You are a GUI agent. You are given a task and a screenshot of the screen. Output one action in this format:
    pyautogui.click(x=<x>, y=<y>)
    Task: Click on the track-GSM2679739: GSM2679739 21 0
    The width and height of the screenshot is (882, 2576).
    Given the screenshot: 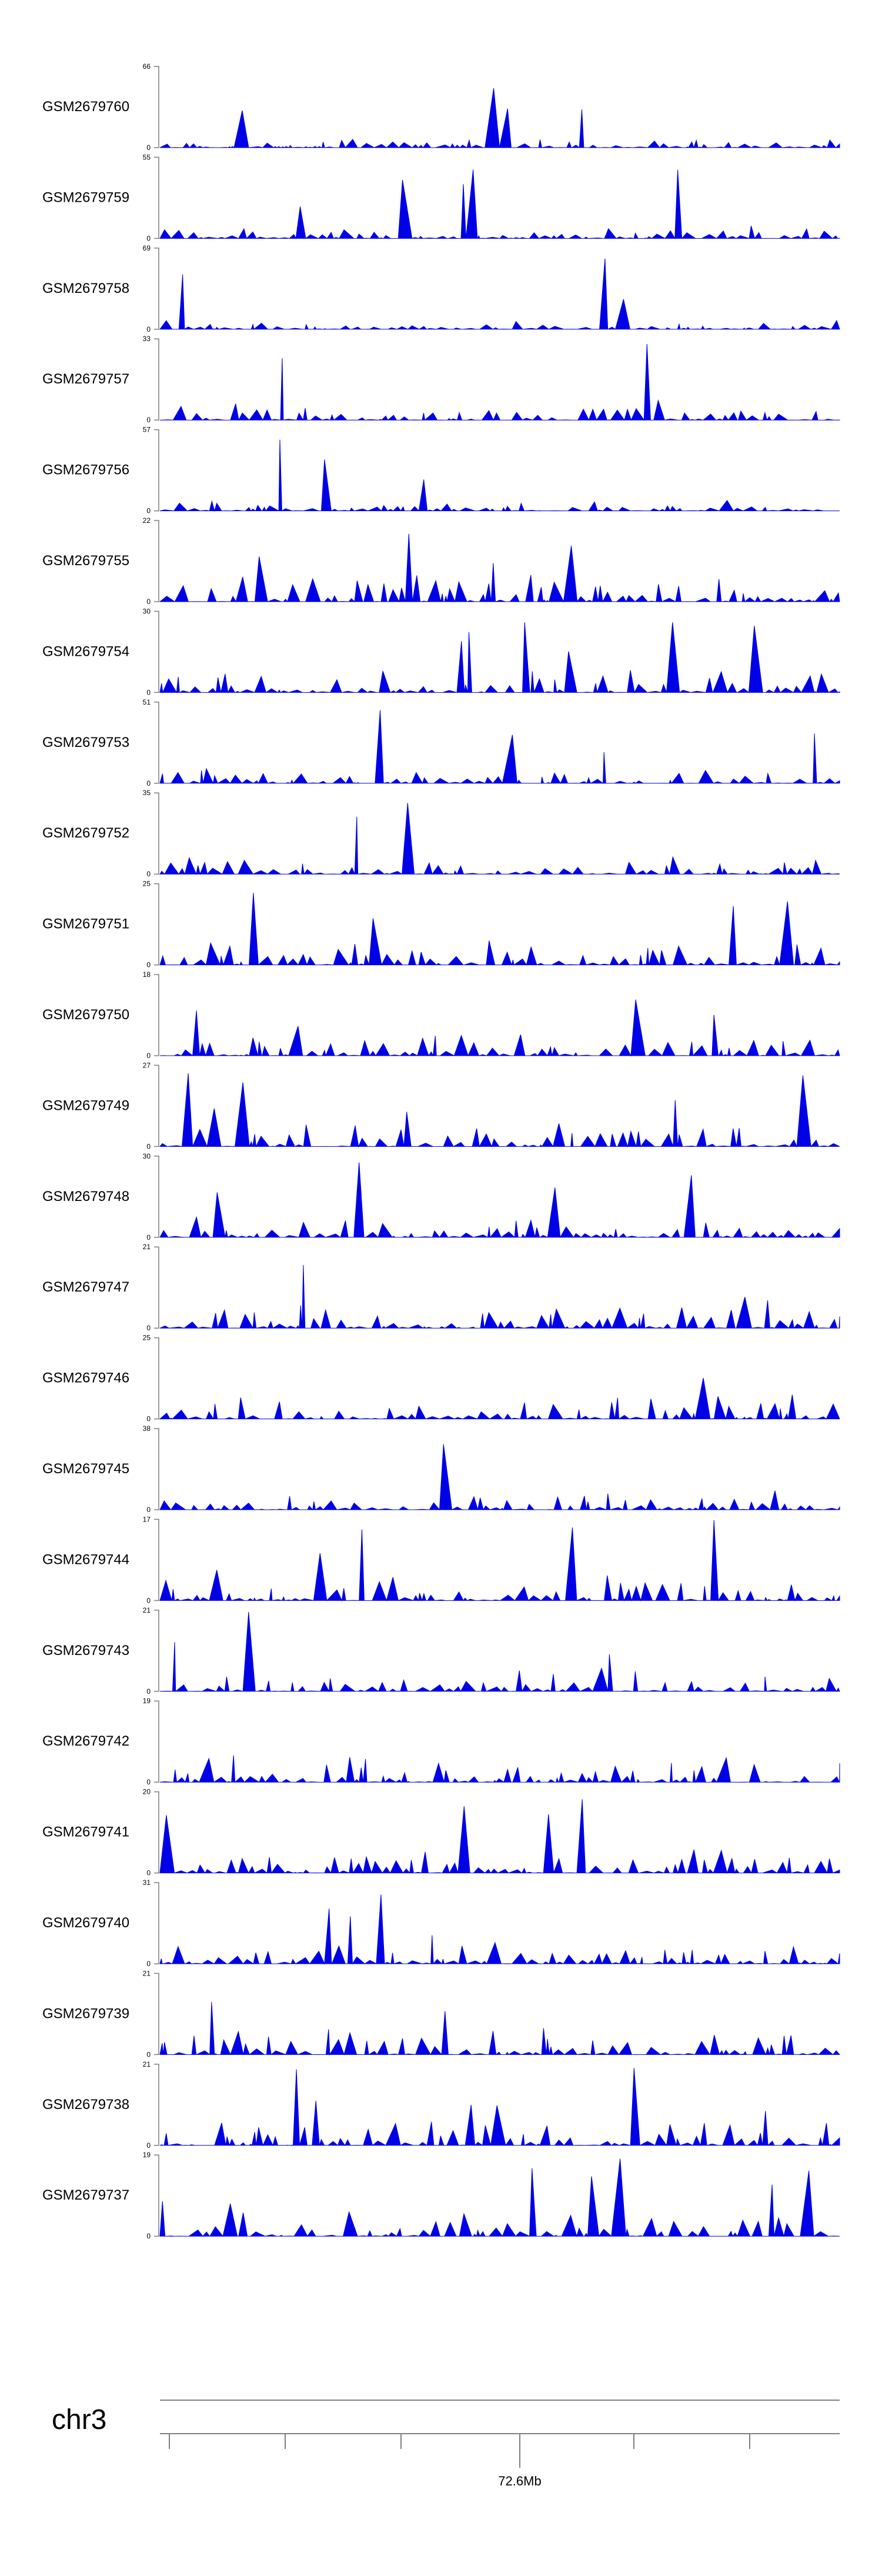 What is the action you would take?
    pyautogui.click(x=441, y=2013)
    